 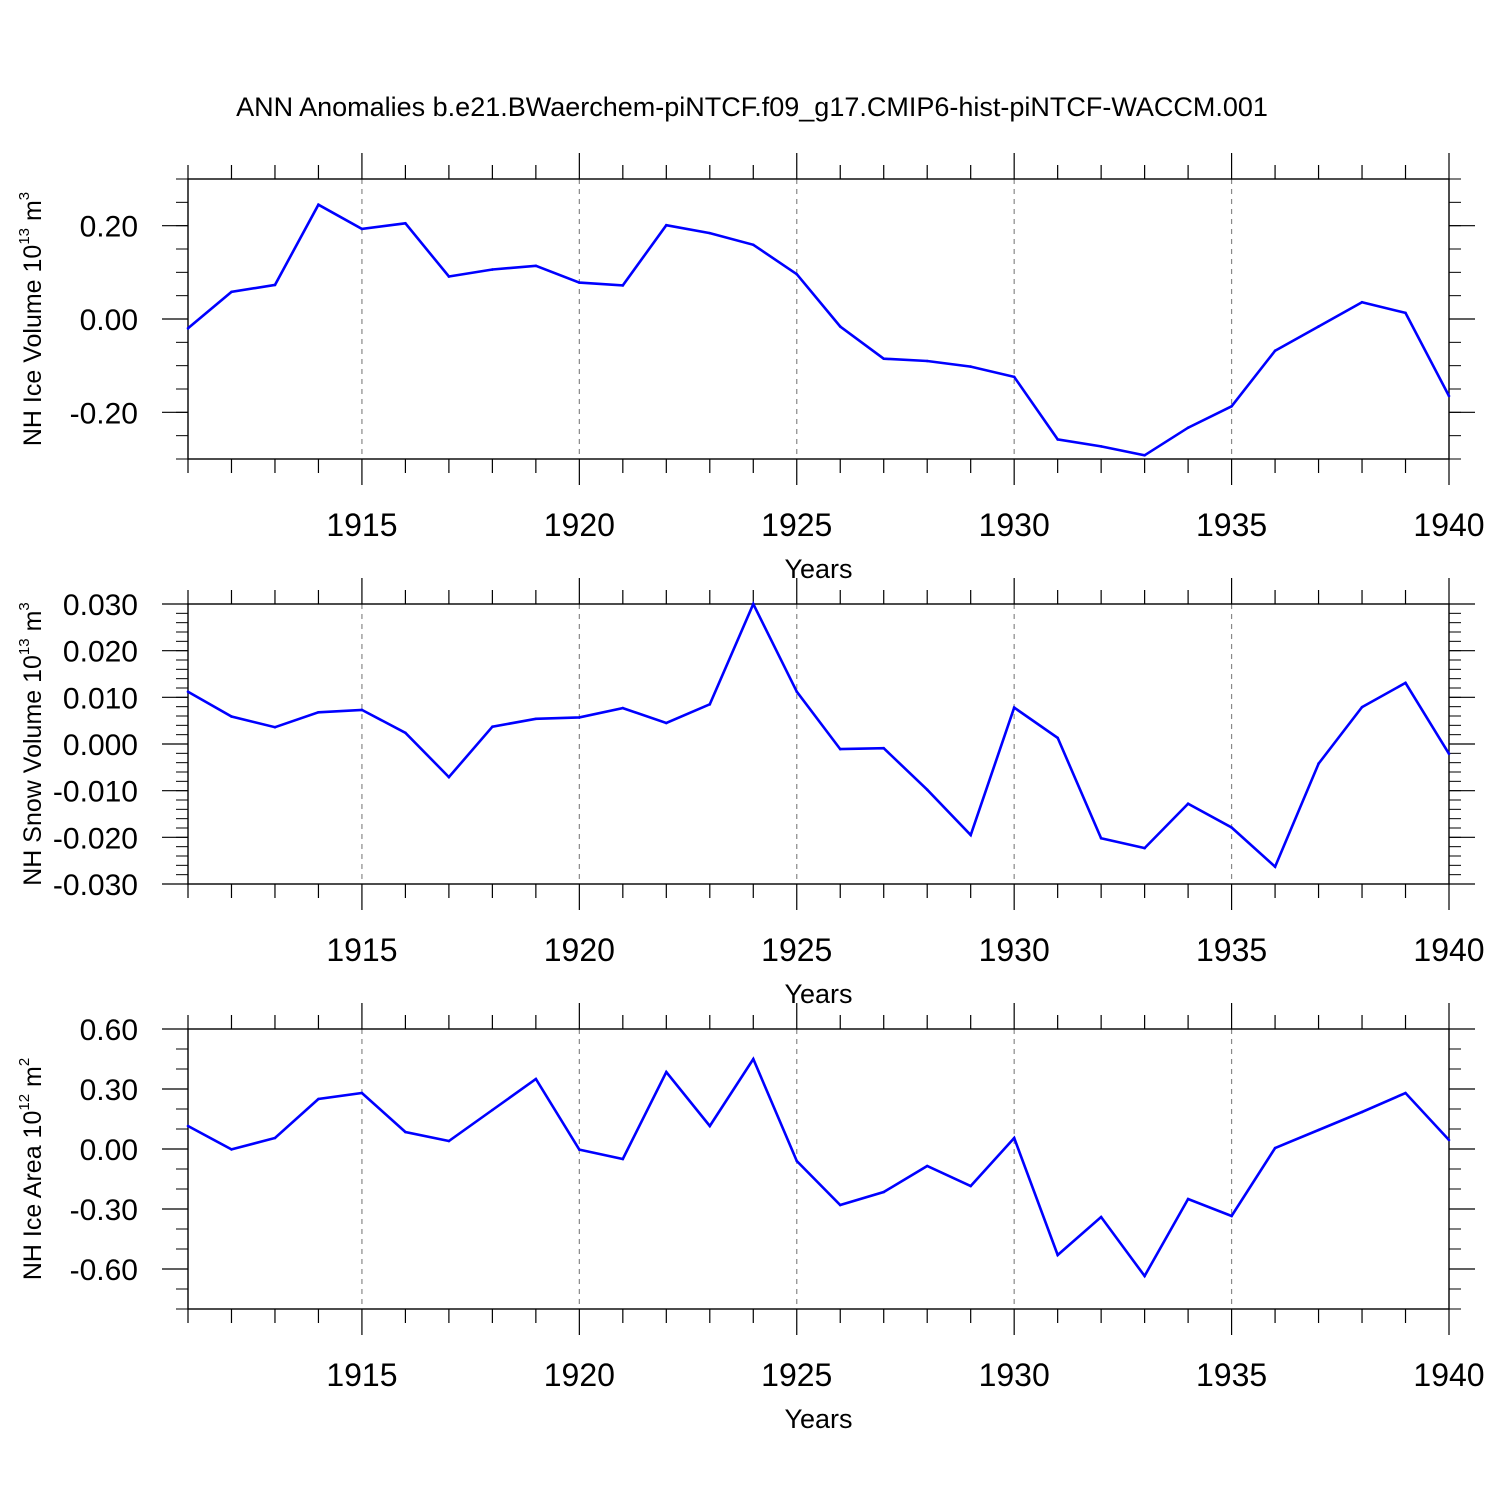 What do you see at coordinates (109, 1030) in the screenshot?
I see `ytick-label: 0.60` at bounding box center [109, 1030].